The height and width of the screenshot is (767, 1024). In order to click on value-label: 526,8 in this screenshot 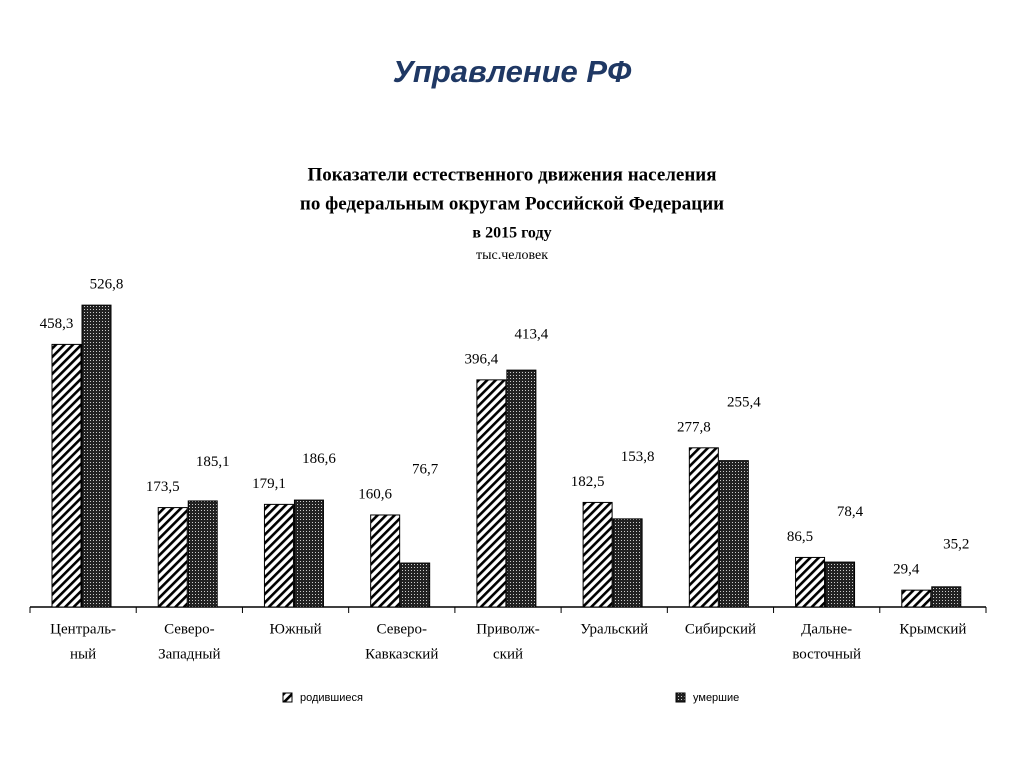, I will do `click(107, 285)`.